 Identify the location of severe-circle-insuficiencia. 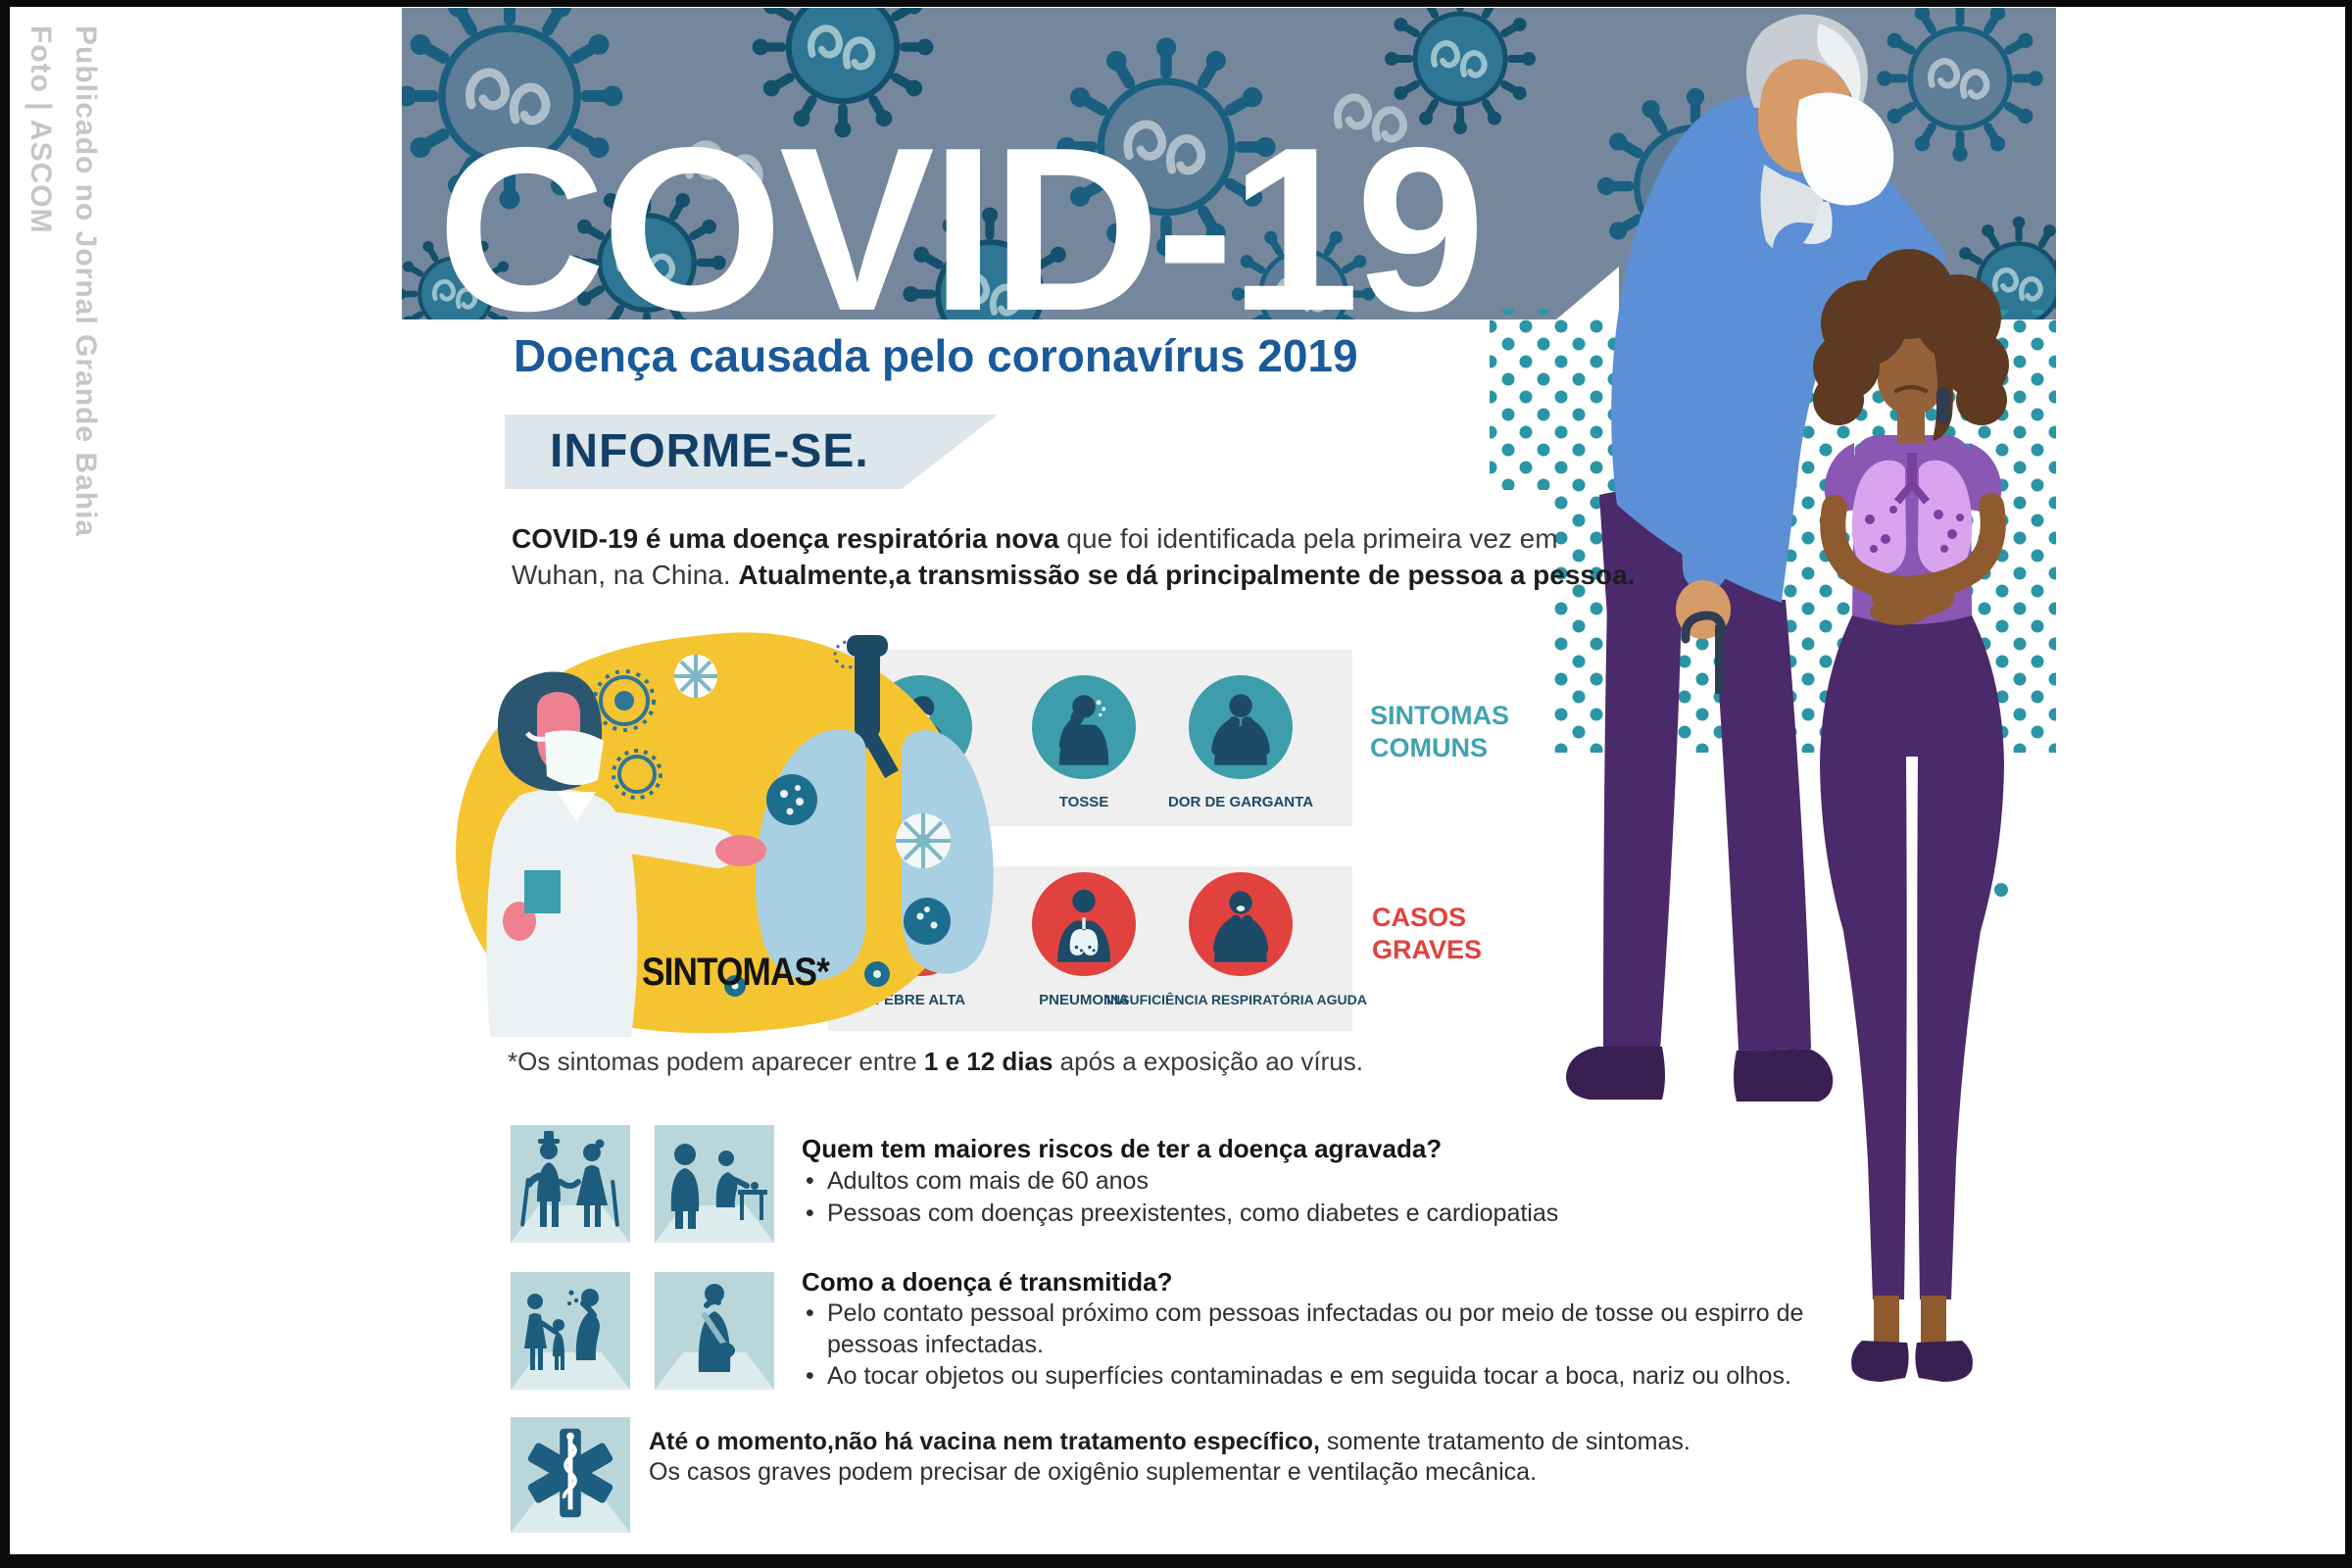
(1241, 924).